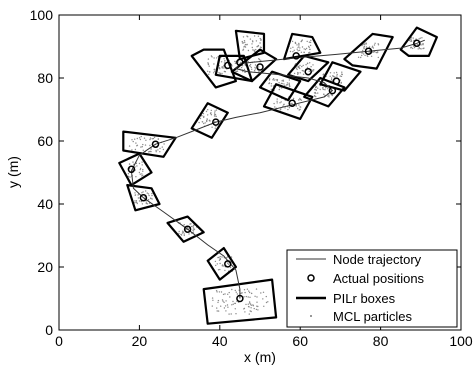 This screenshot has height=371, width=473. Describe the element at coordinates (240, 298) in the screenshot. I see `actual-position-marker` at that location.